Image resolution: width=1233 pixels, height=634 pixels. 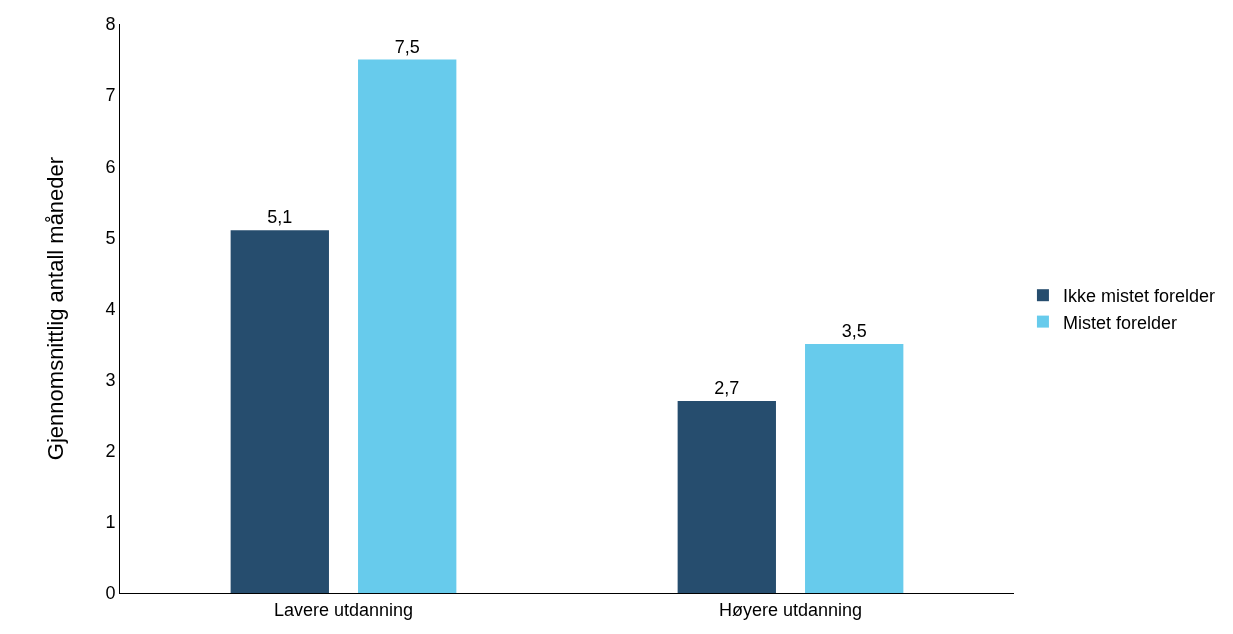 What do you see at coordinates (110, 593) in the screenshot?
I see `y-tick-label: 0` at bounding box center [110, 593].